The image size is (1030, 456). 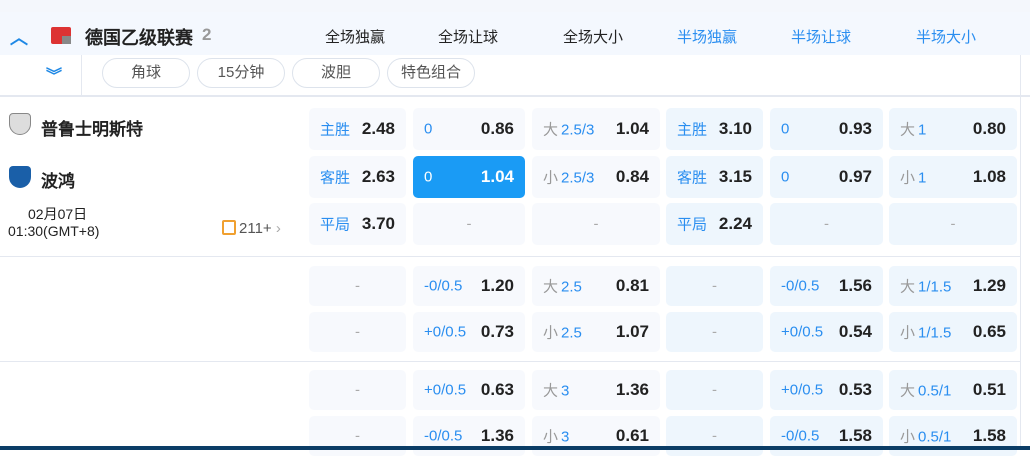 I want to click on odds-value: 2.48, so click(x=378, y=128).